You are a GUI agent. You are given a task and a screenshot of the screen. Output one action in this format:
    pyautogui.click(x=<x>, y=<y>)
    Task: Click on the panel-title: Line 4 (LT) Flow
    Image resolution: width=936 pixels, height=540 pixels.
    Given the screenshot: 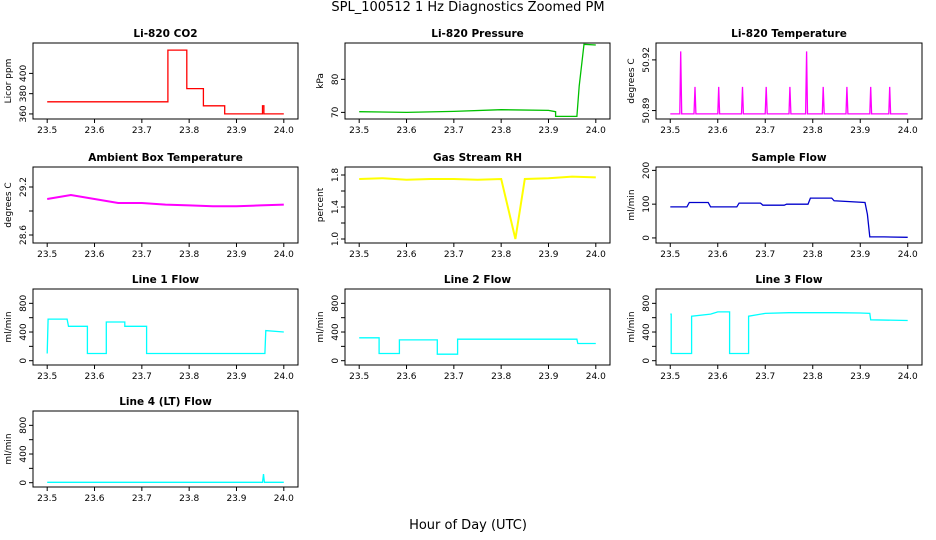 What is the action you would take?
    pyautogui.click(x=165, y=402)
    